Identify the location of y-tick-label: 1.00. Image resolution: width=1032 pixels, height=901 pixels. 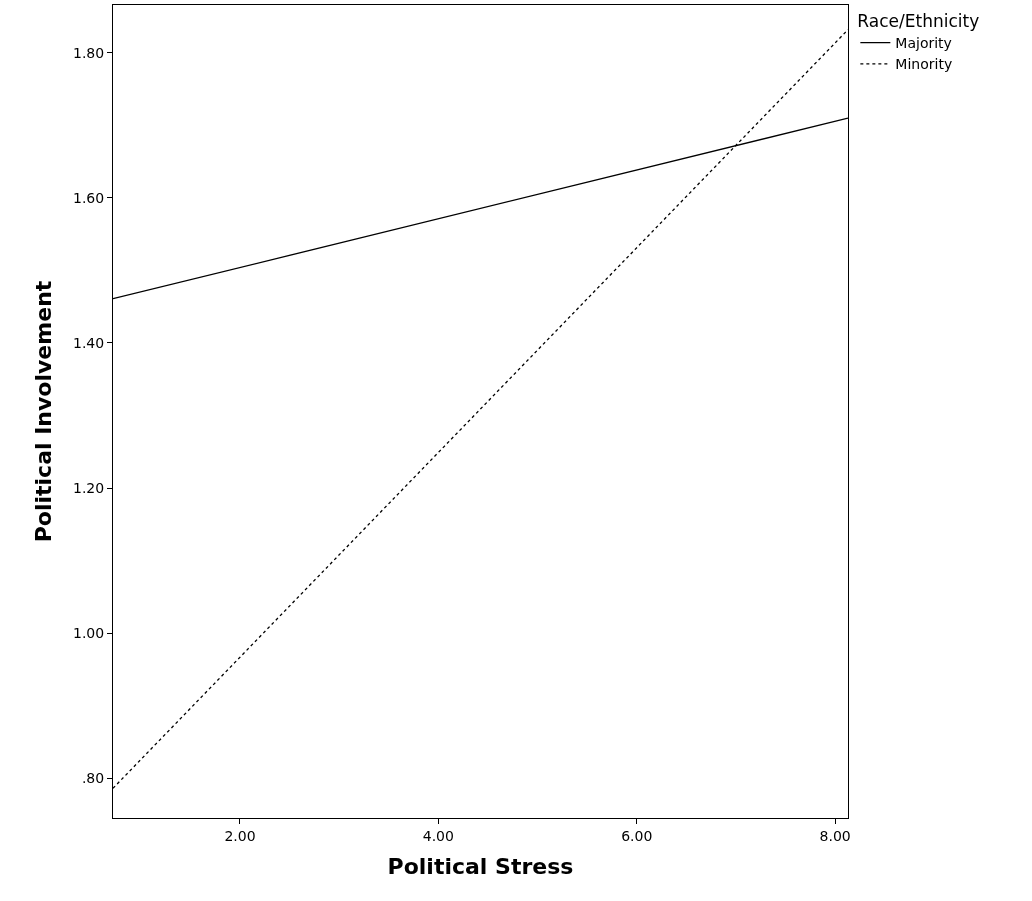
(89, 632).